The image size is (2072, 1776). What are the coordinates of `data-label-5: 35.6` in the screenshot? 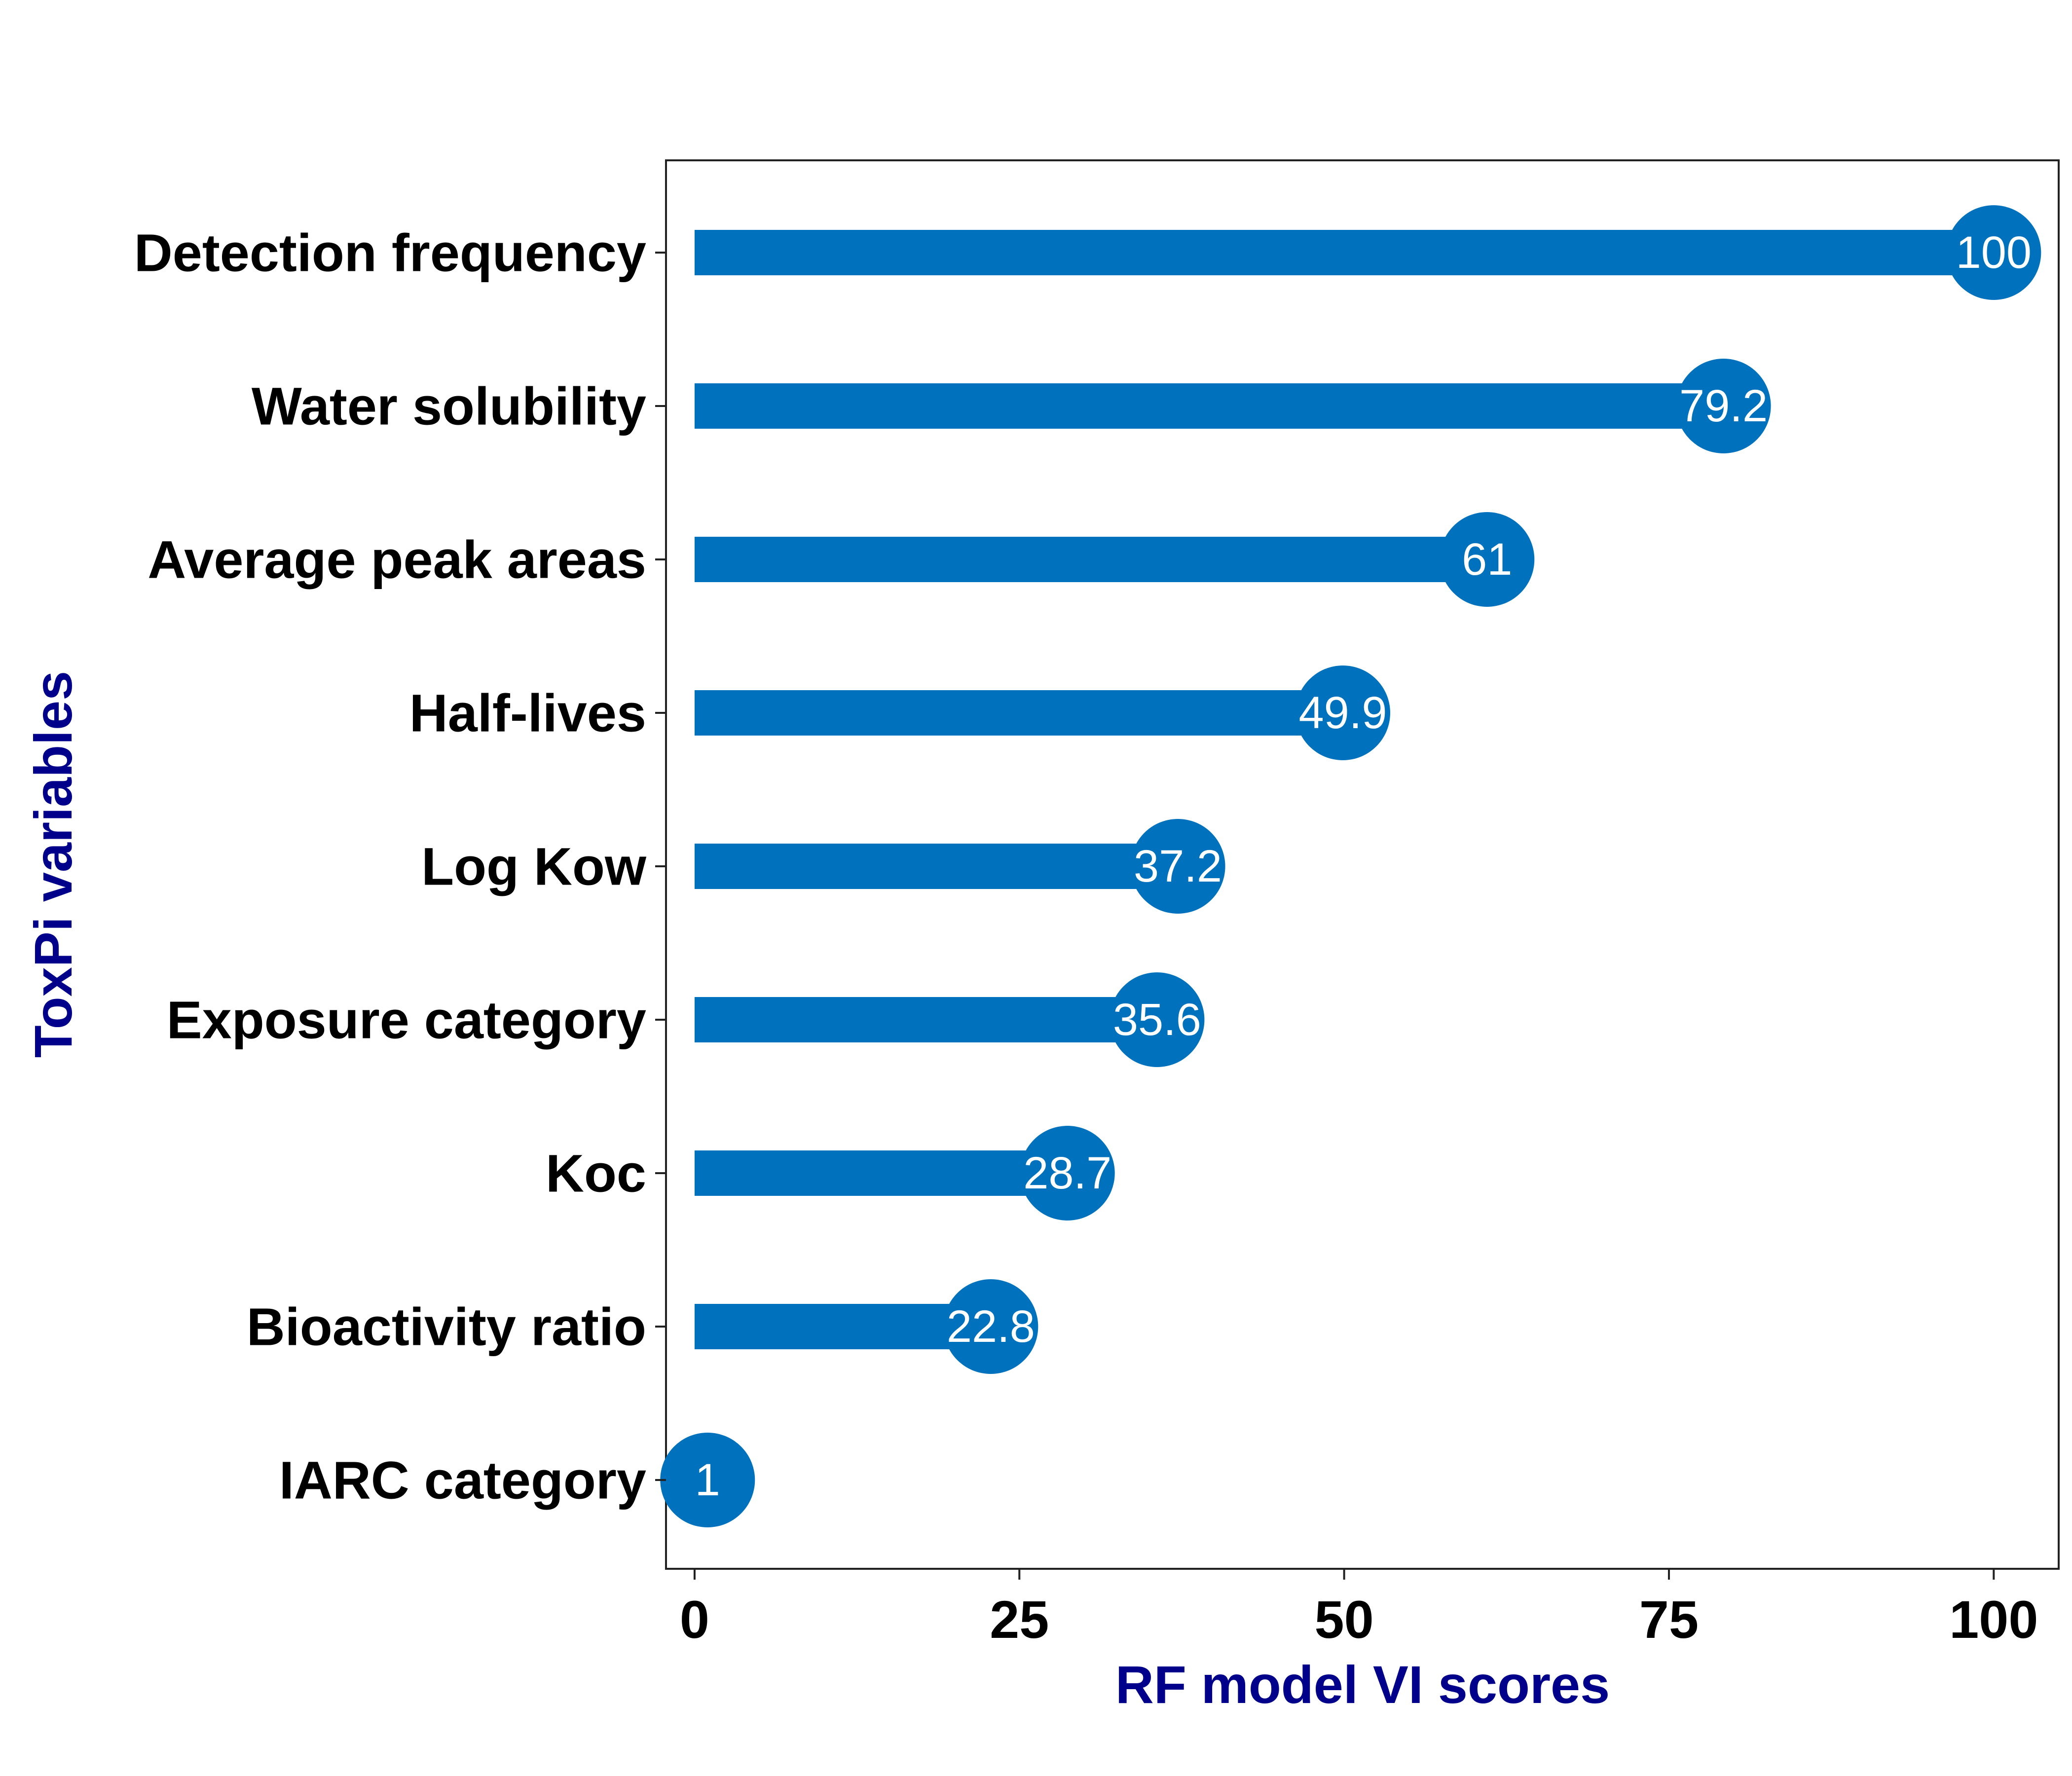 It's located at (1157, 1020).